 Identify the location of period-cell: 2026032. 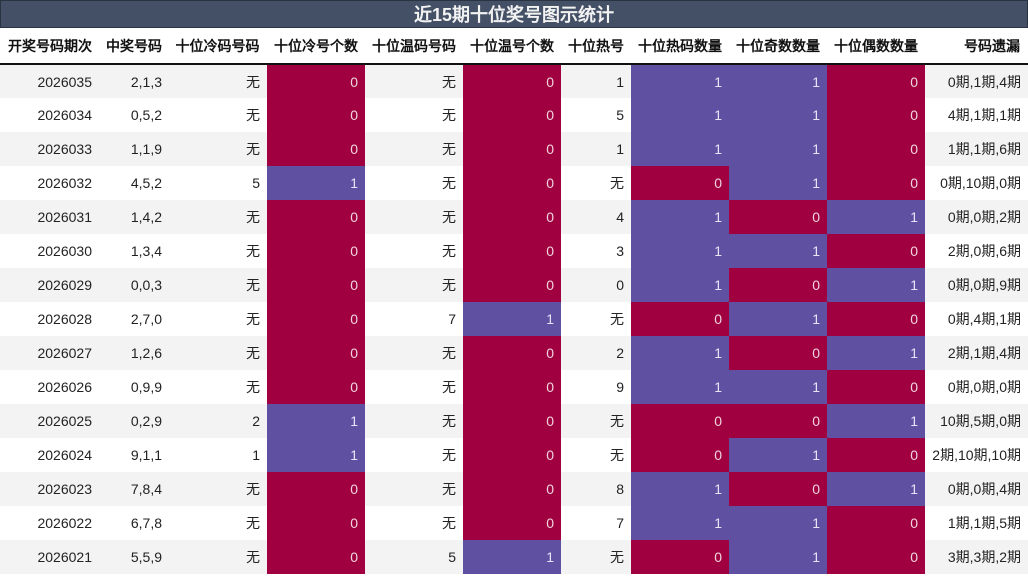
(50, 183).